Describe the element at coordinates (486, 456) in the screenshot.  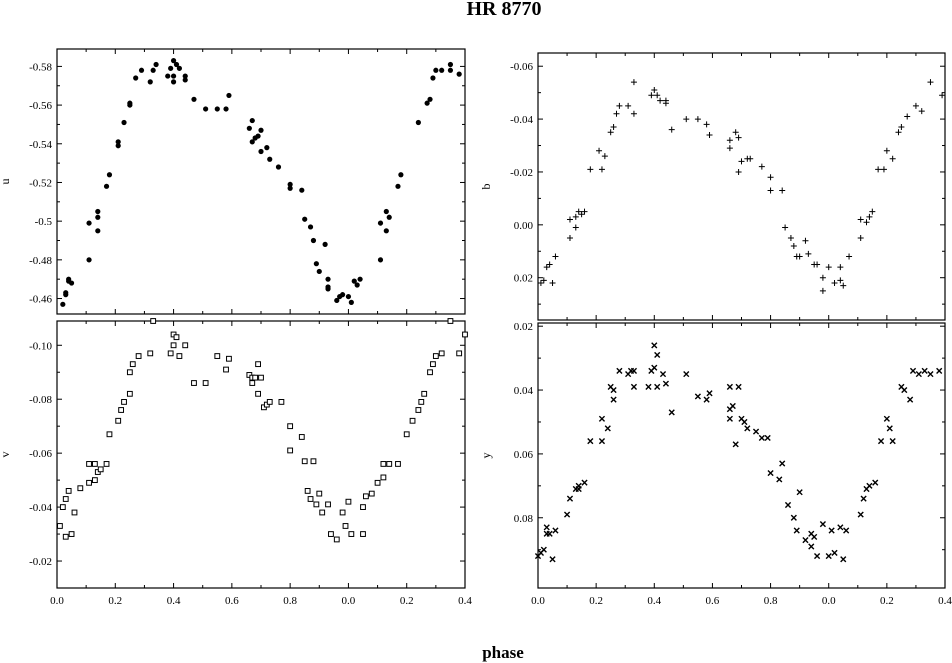
I see `y-axis-label: y` at that location.